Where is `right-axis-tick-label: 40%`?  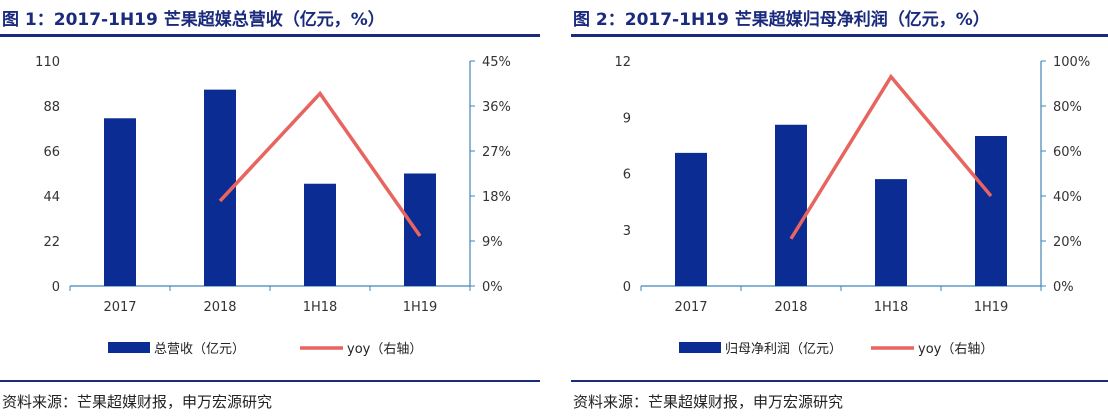
right-axis-tick-label: 40% is located at coordinates (1067, 197).